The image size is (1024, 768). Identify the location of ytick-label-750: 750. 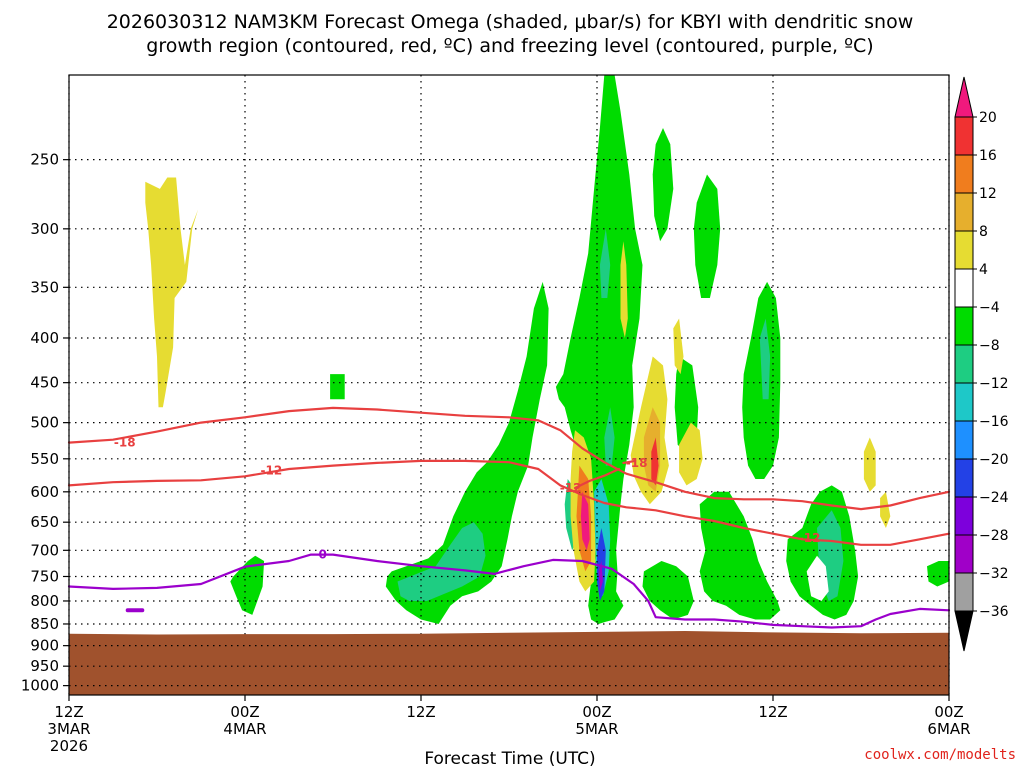
(44, 576).